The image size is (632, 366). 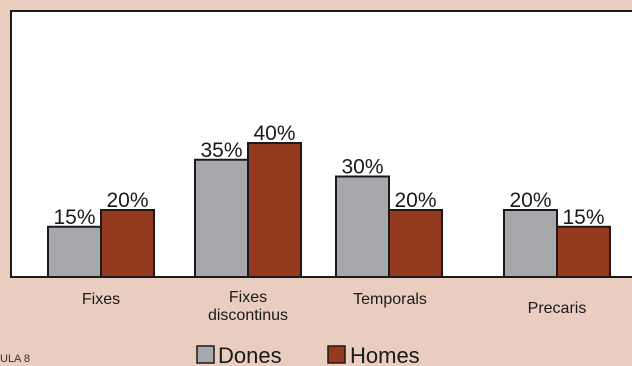 What do you see at coordinates (557, 308) in the screenshot?
I see `category-label-3: Precaris` at bounding box center [557, 308].